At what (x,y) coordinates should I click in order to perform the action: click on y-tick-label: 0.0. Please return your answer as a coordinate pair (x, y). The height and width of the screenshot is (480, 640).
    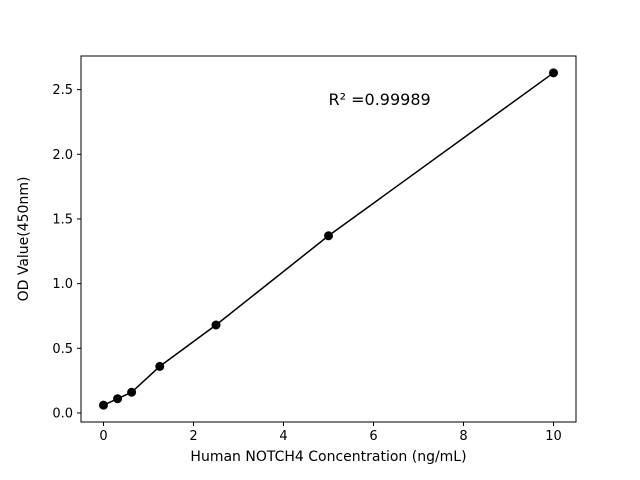
    Looking at the image, I should click on (62, 413).